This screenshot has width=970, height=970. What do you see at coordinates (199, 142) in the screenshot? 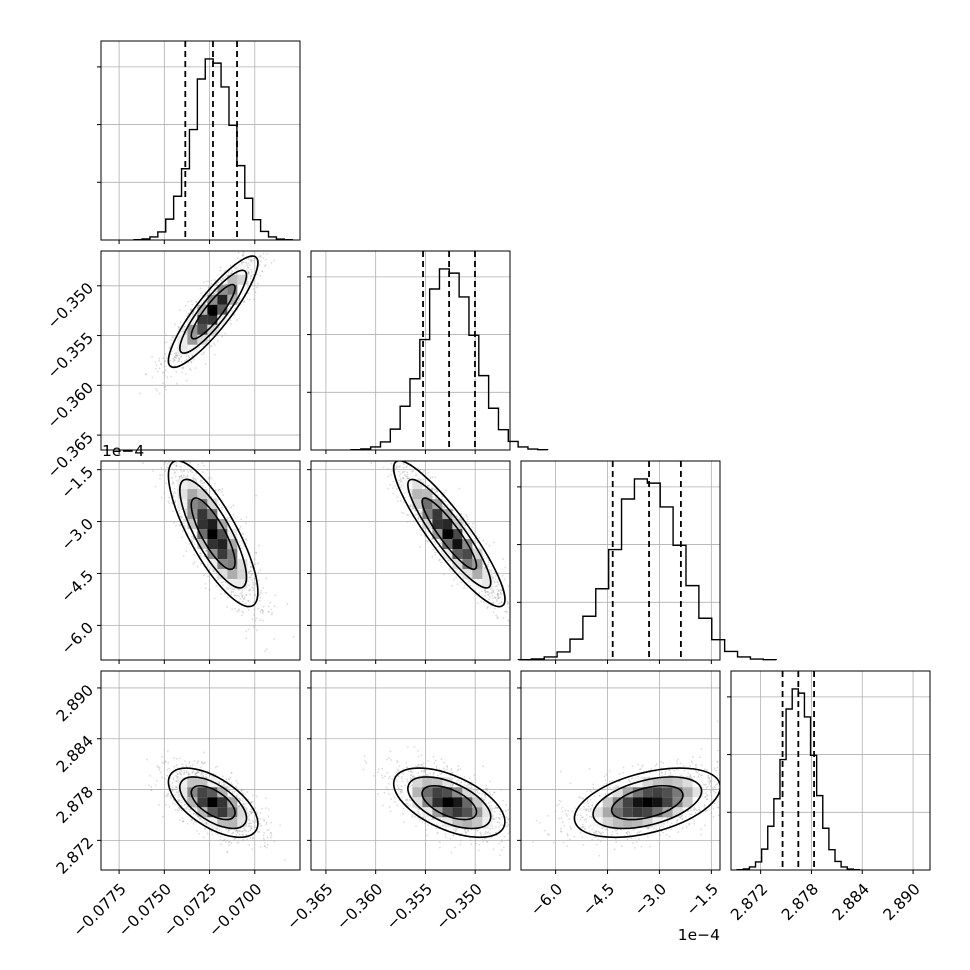
I see `histogram-panel` at bounding box center [199, 142].